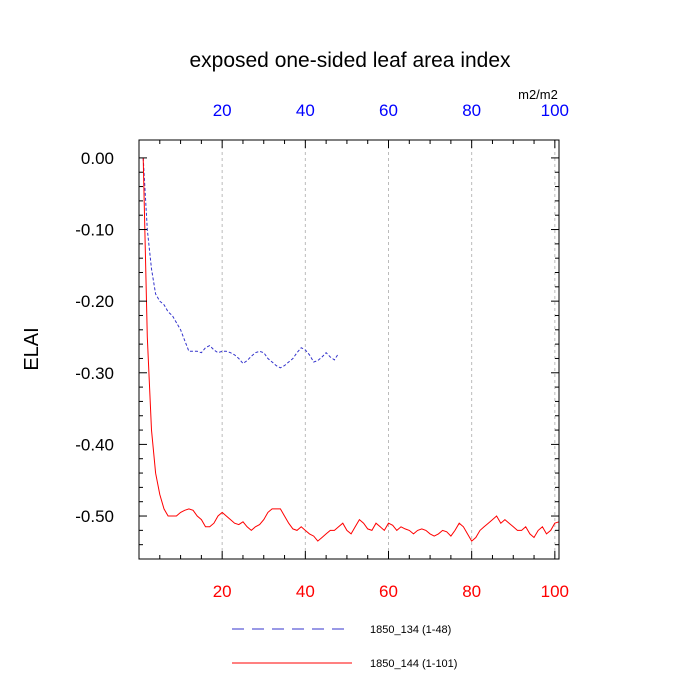 The image size is (700, 700). I want to click on y-tick-label: -0.10, so click(94, 230).